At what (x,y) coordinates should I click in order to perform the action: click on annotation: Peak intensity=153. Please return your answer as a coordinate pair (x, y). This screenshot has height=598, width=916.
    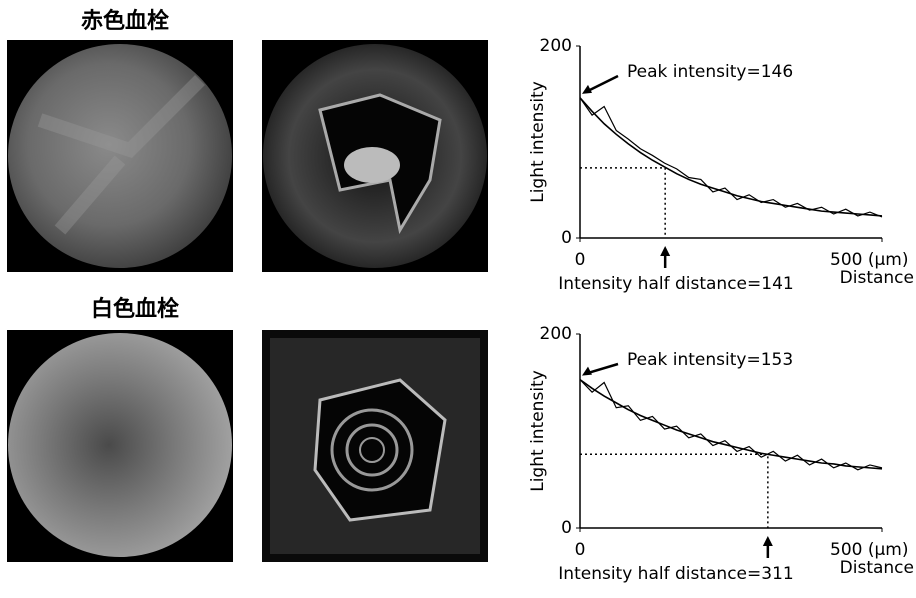
    Looking at the image, I should click on (710, 360).